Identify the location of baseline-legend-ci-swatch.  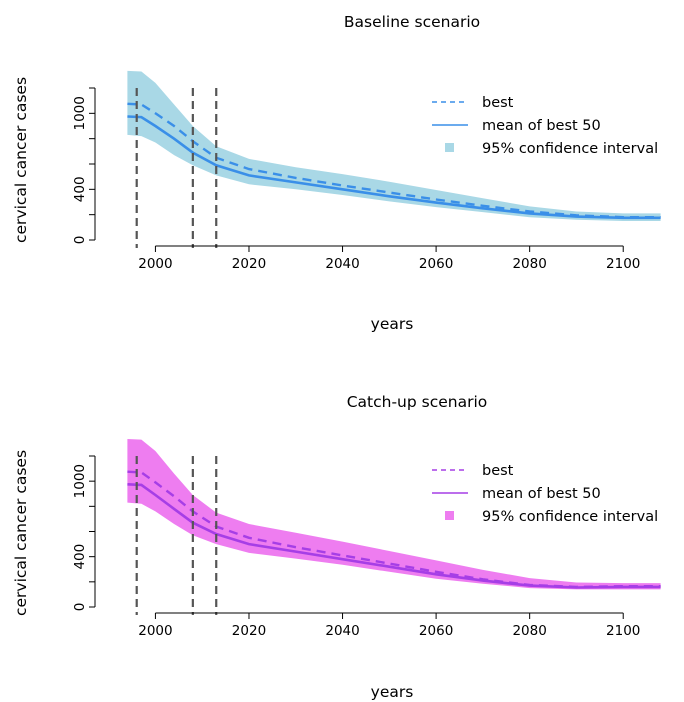
(449, 147).